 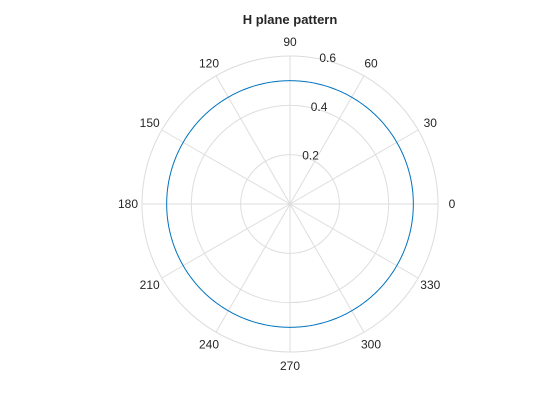 I want to click on theta-tick-label: 300, so click(x=371, y=344).